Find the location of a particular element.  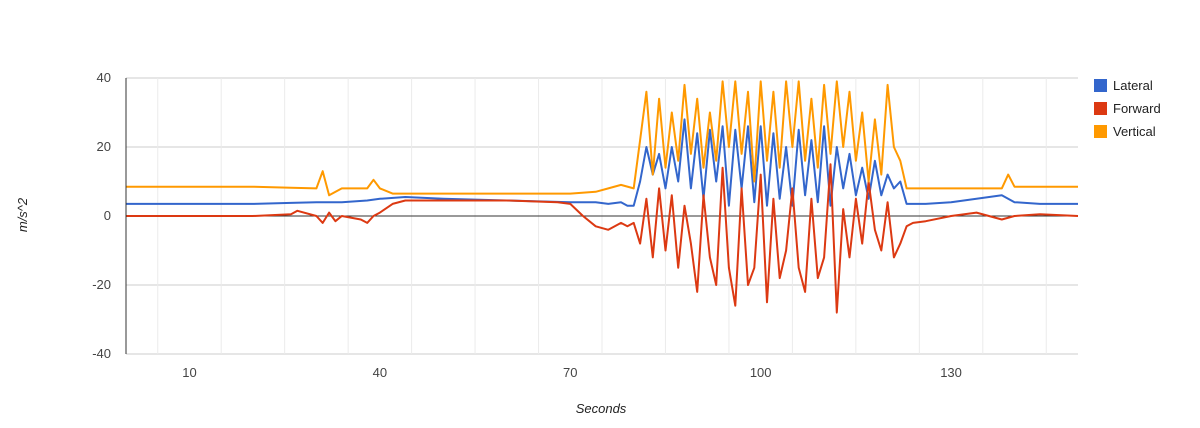

legend-label-vertical: Vertical is located at coordinates (1134, 131).